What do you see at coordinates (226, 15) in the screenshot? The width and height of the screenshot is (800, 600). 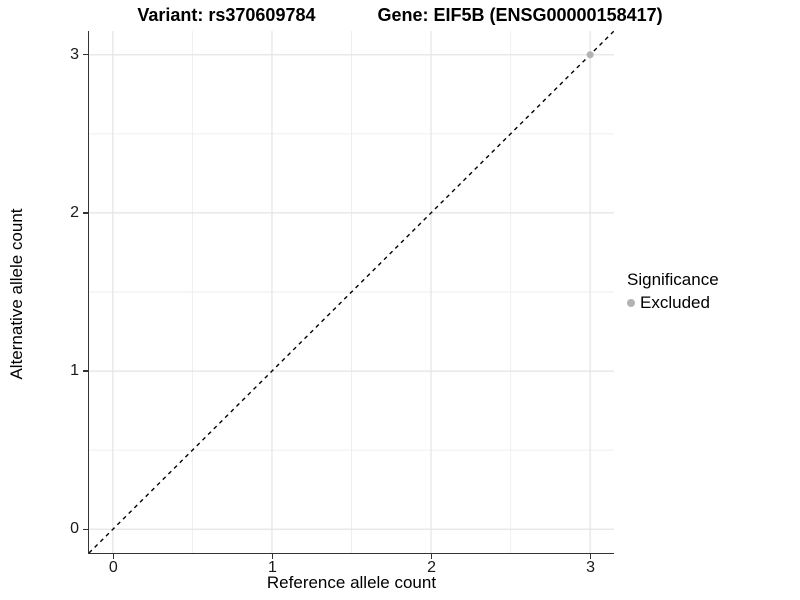 I see `variant-title: Variant: rs370609784` at bounding box center [226, 15].